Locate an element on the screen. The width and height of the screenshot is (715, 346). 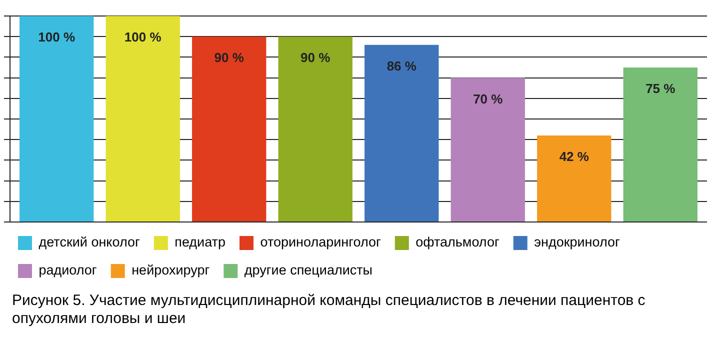
data-label: 42 % is located at coordinates (574, 156).